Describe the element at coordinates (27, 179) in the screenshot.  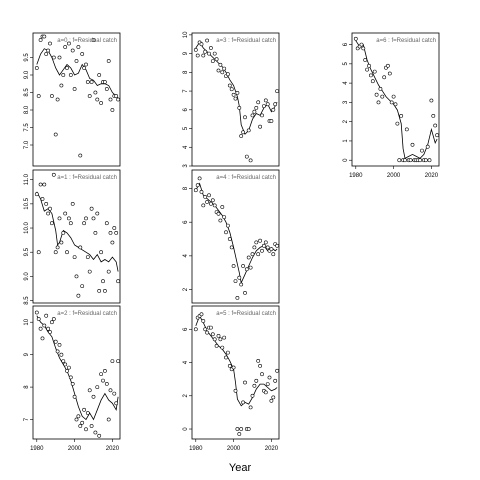
I see `y-tick-label: 11.0` at that location.